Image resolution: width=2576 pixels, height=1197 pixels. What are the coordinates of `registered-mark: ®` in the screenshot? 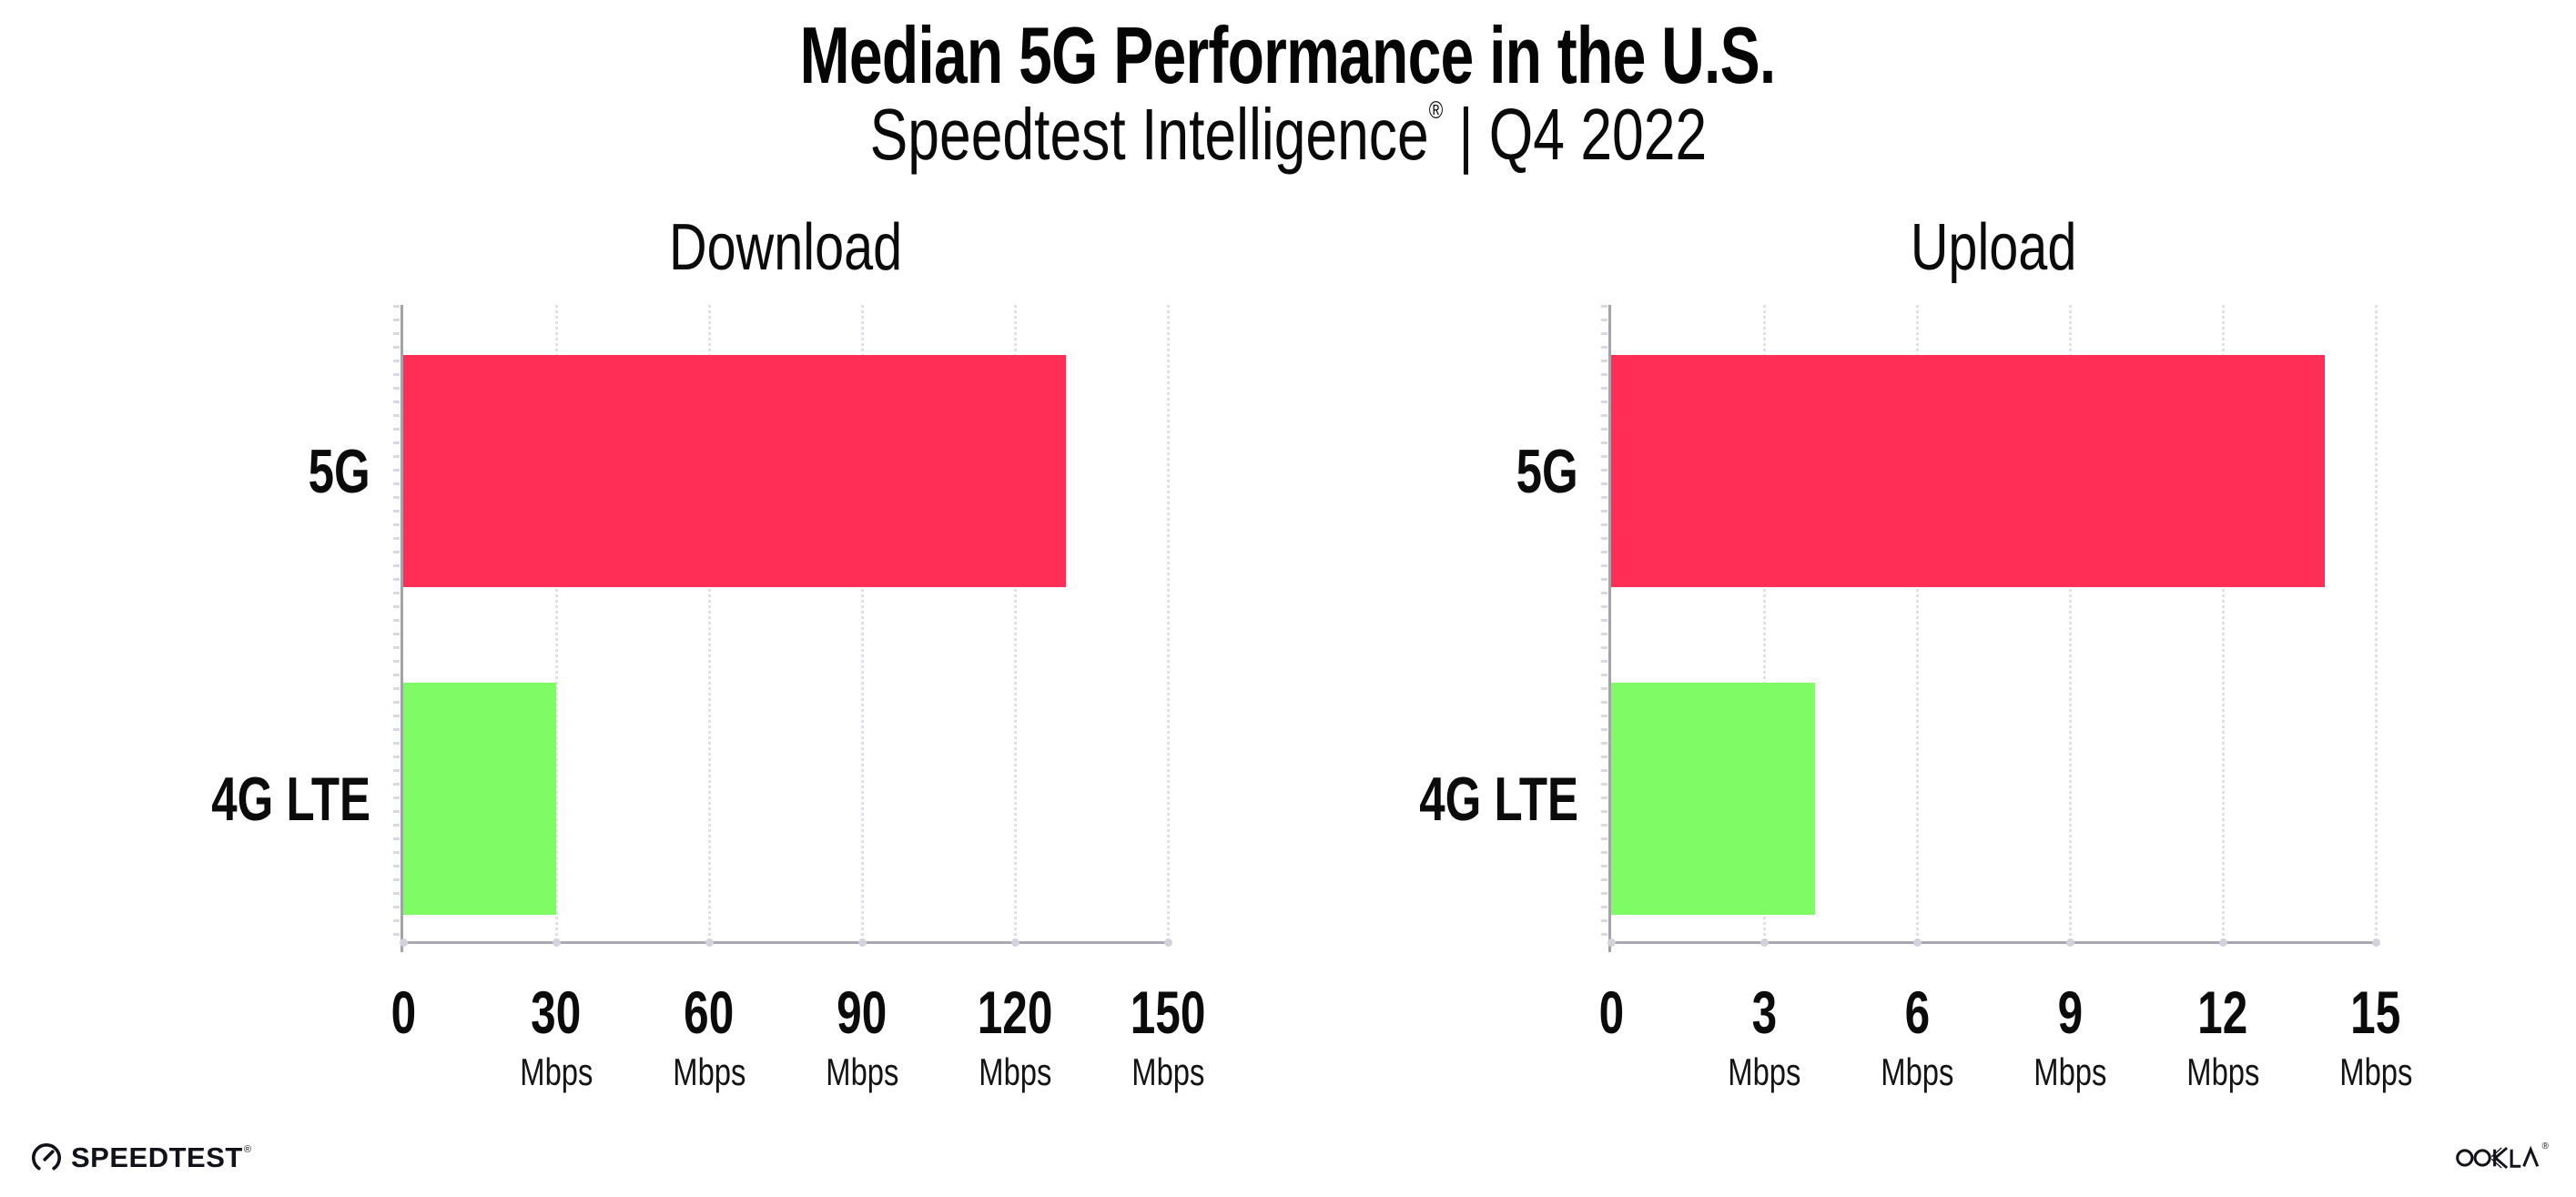 It's located at (1435, 110).